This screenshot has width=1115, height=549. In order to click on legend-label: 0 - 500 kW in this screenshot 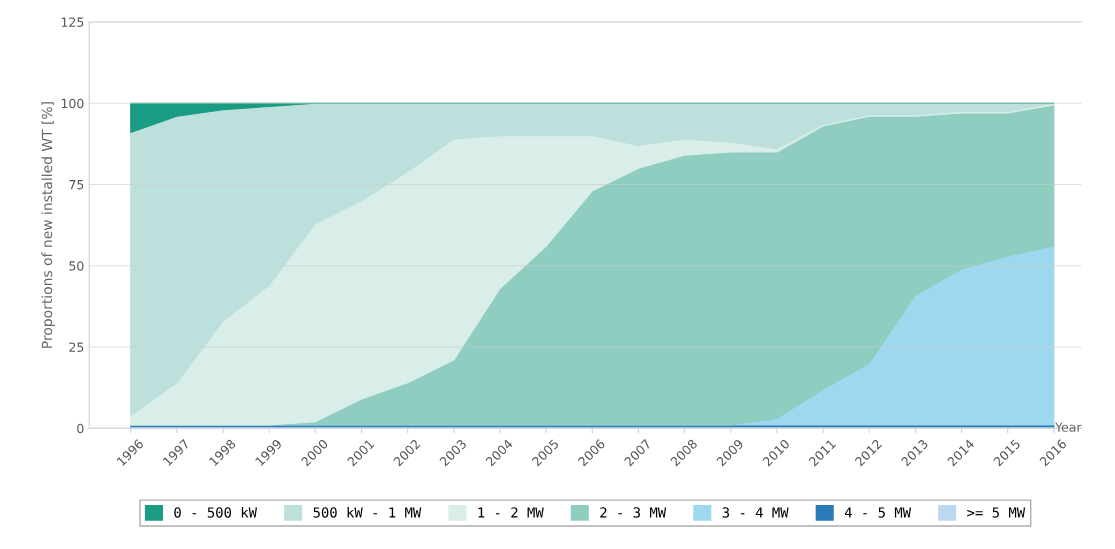, I will do `click(216, 512)`.